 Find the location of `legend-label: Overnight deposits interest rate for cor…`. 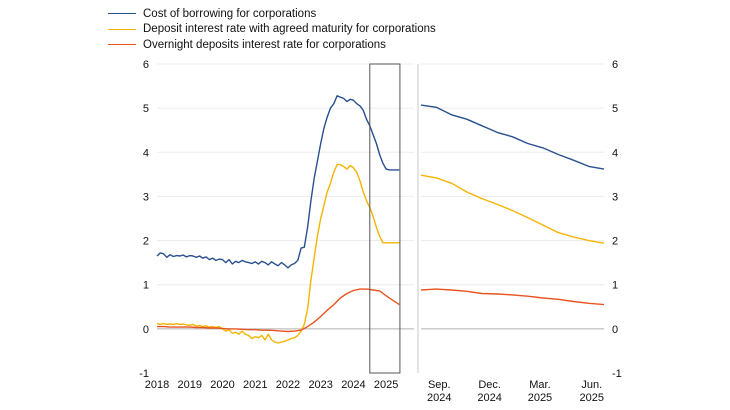

legend-label: Overnight deposits interest rate for cor… is located at coordinates (264, 44).